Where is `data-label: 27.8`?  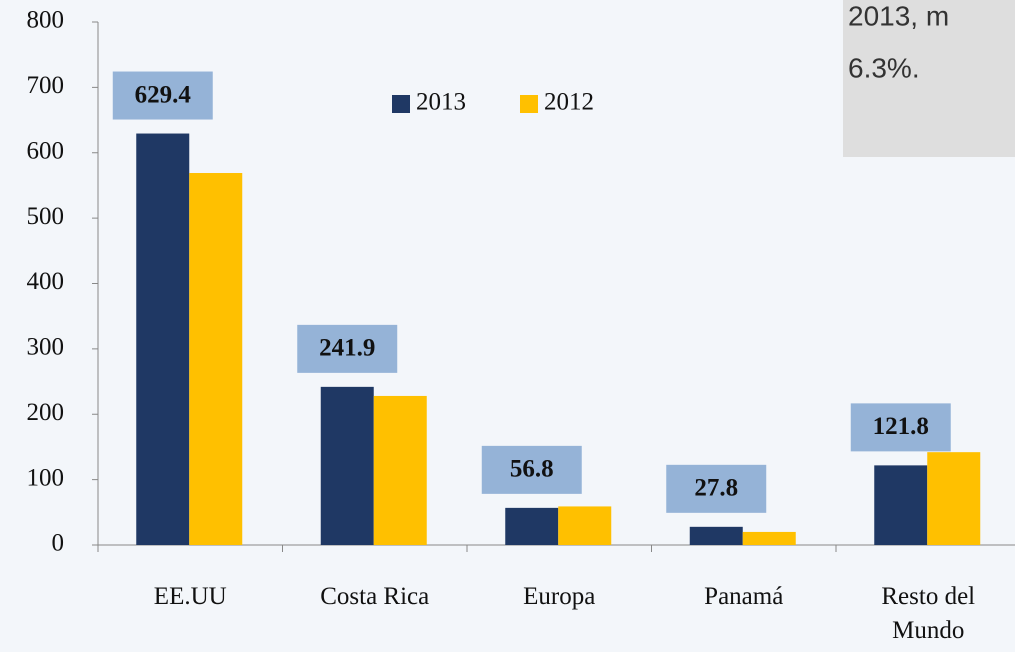 data-label: 27.8 is located at coordinates (716, 488).